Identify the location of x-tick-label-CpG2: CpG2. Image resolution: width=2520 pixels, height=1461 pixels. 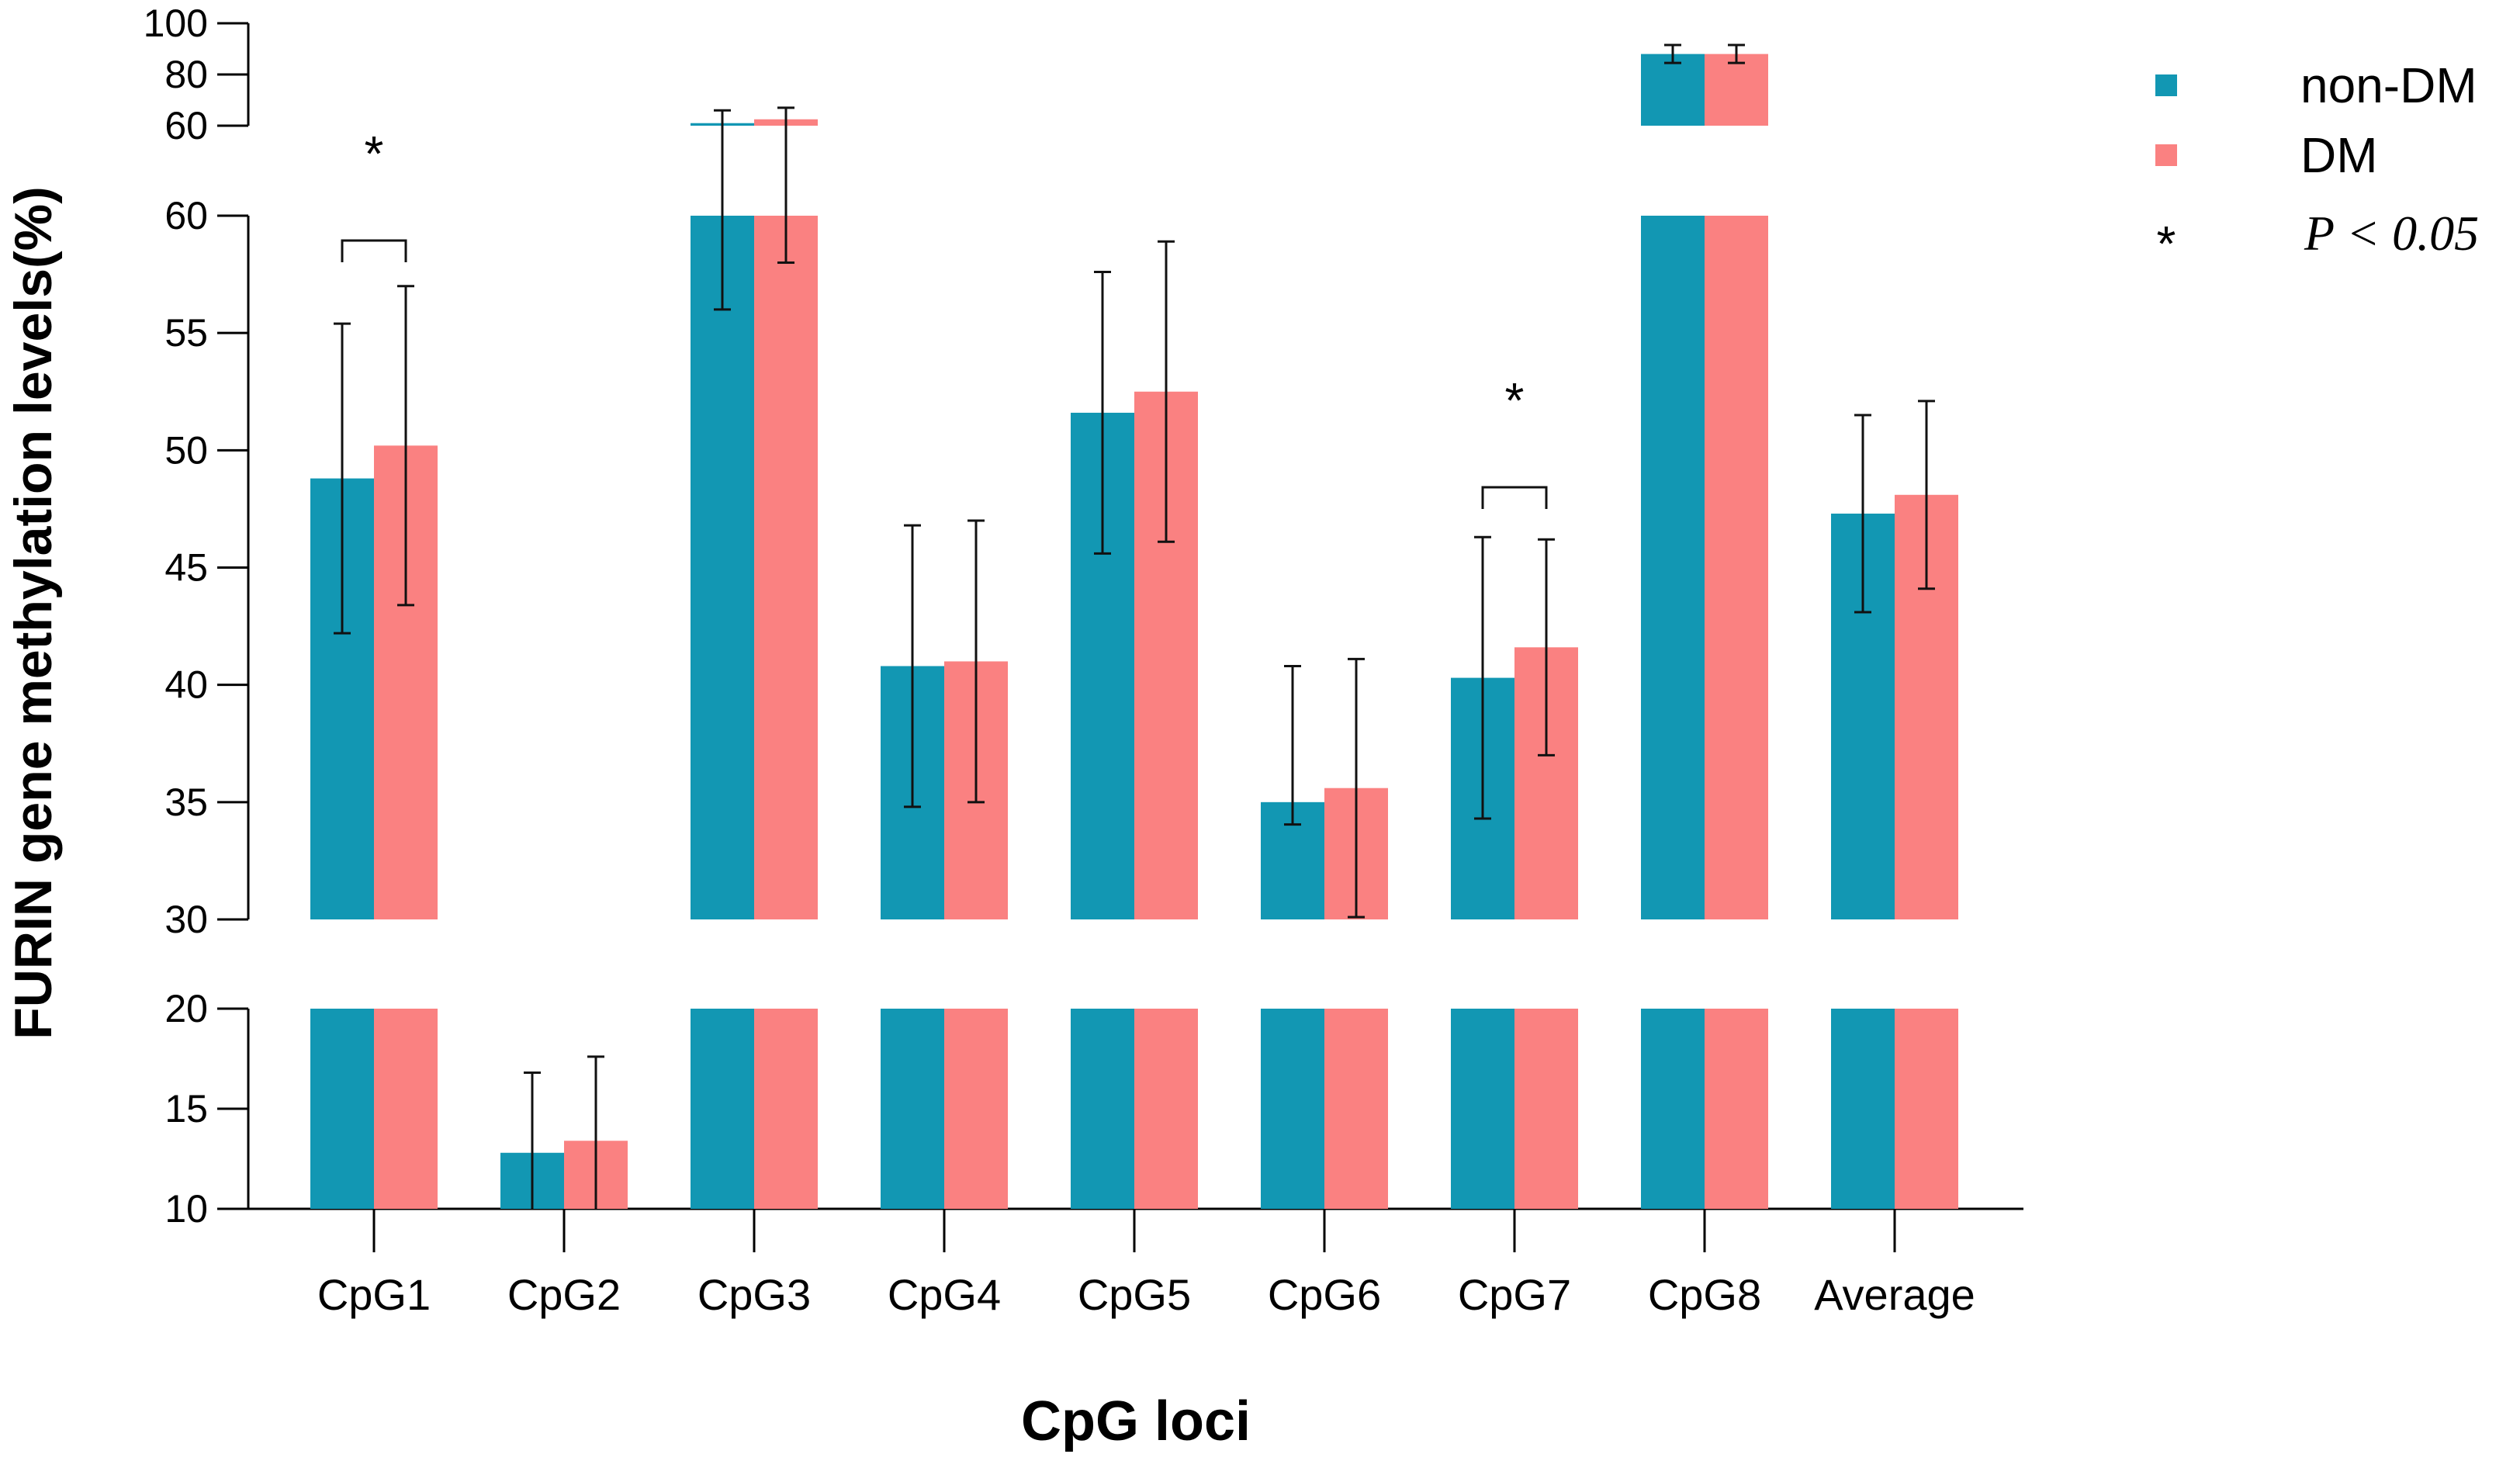
(564, 1294).